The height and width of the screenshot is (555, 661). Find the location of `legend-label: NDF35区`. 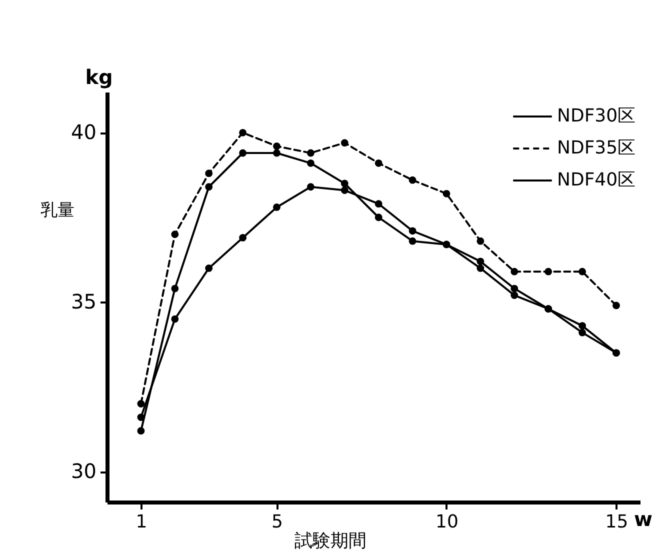

legend-label: NDF35区 is located at coordinates (596, 148).